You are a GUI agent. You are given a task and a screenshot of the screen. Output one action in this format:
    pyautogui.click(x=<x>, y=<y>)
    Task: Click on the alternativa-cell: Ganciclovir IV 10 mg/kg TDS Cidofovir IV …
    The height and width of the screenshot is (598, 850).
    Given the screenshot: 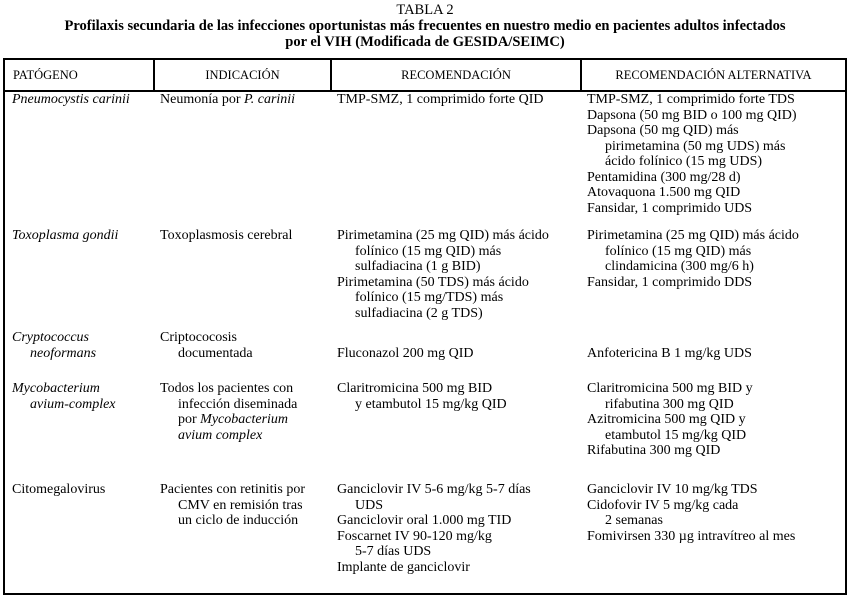 What is the action you would take?
    pyautogui.click(x=691, y=513)
    